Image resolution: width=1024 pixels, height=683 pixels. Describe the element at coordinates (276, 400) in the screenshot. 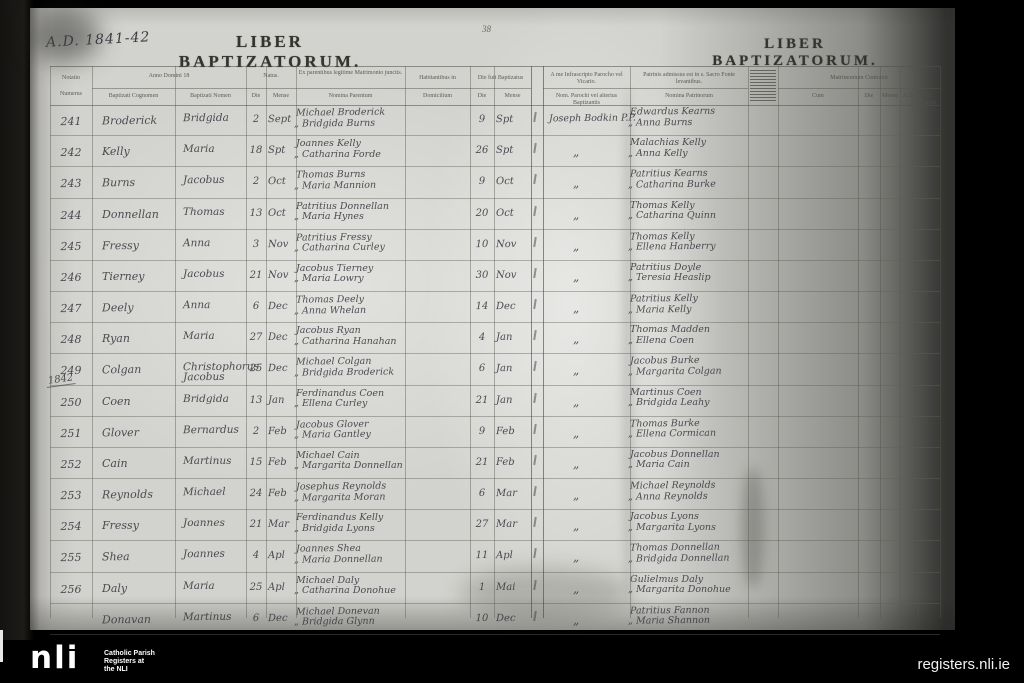

I see `entry-birth-month: Jan` at that location.